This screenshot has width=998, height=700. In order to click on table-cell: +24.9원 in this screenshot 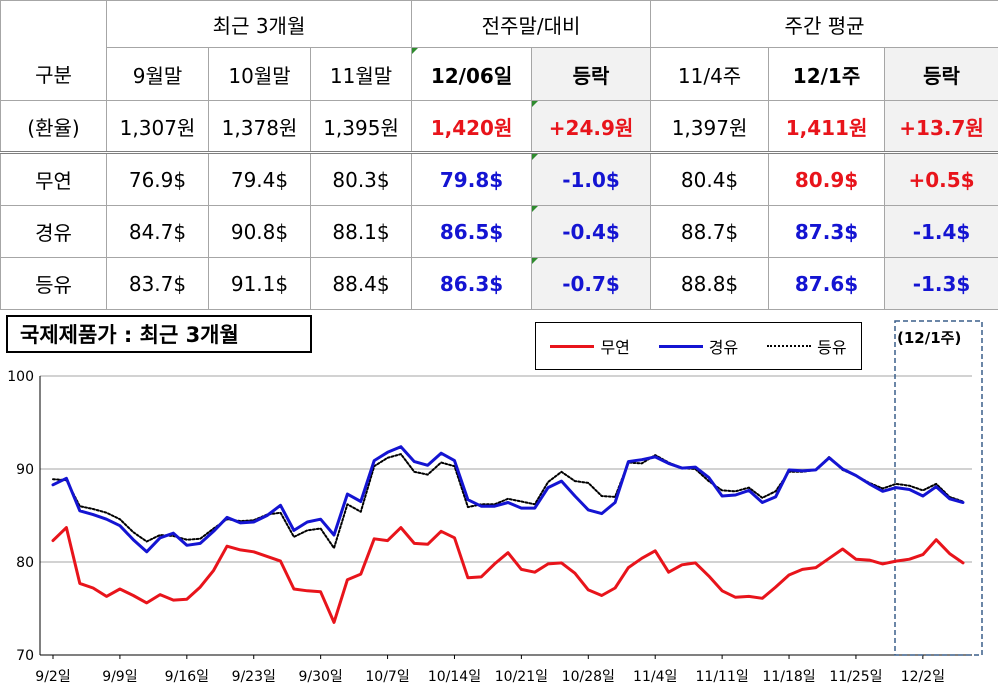, I will do `click(591, 127)`.